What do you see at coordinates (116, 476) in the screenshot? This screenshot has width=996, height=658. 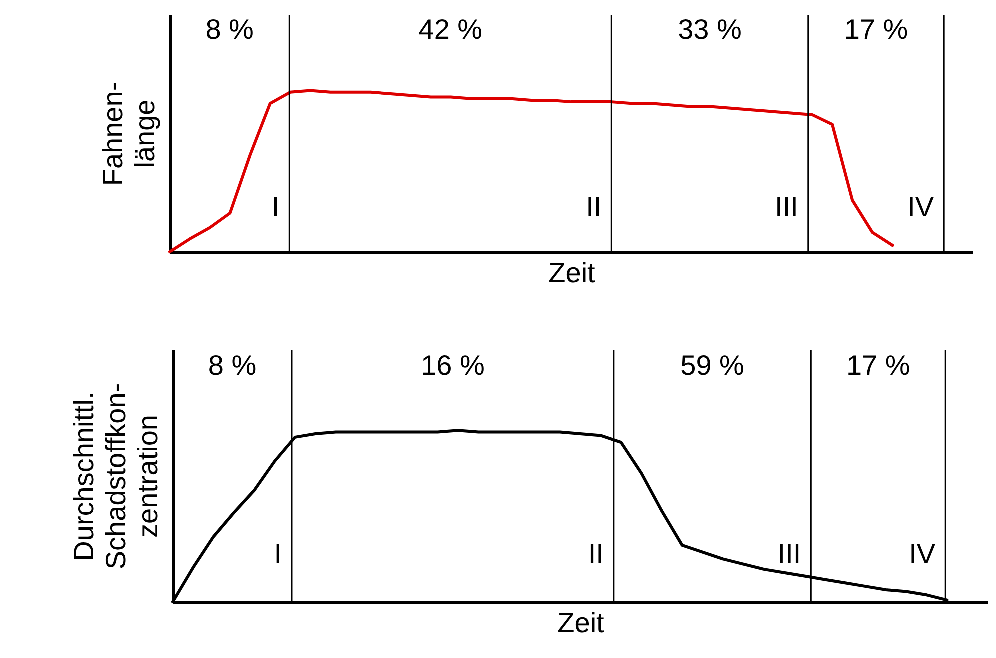 I see `y-axis-title: Durchschnittl. Schadstoffkon- zentration` at bounding box center [116, 476].